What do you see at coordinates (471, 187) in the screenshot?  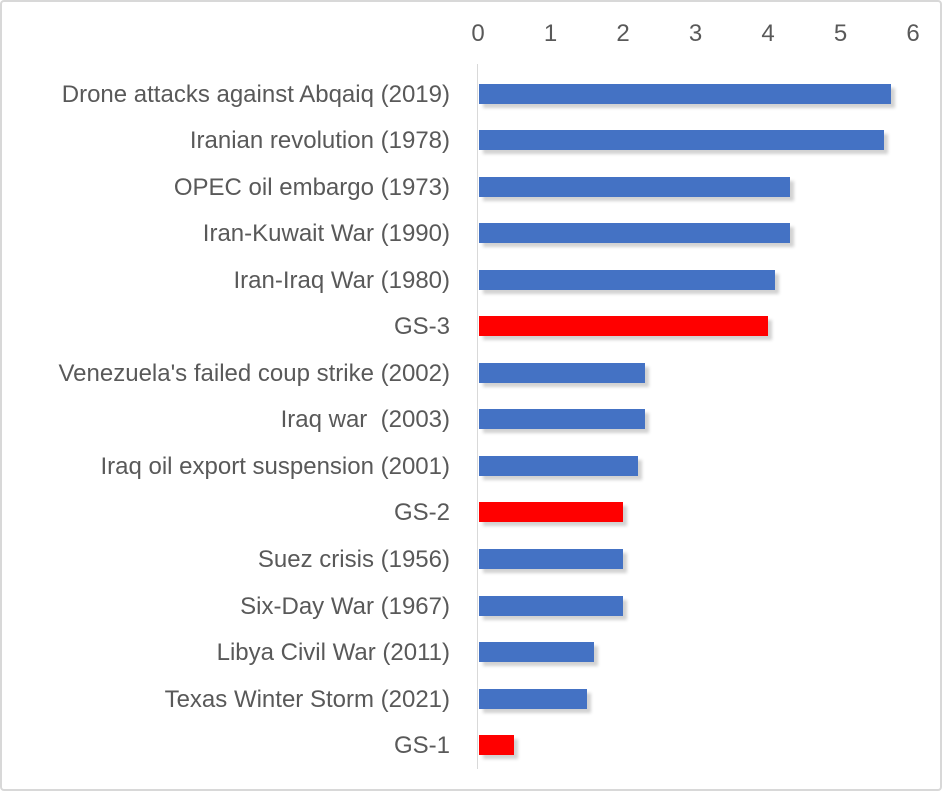 I see `chart-row: OPEC oil embargo (1973)` at bounding box center [471, 187].